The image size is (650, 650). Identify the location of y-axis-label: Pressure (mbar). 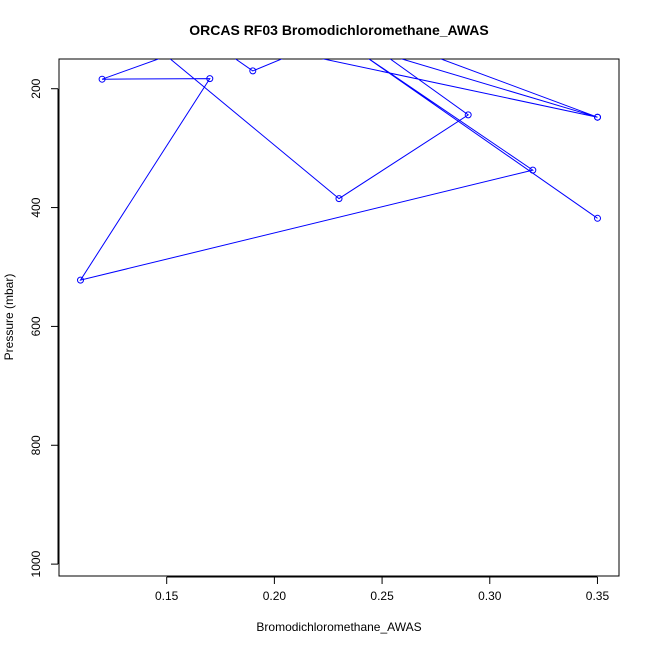
(9, 317).